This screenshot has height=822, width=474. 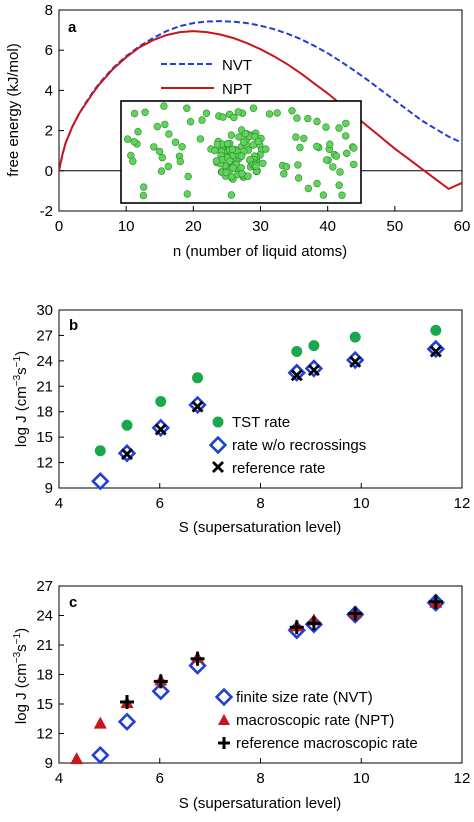 I want to click on x-tick-label: 30, so click(x=260, y=226).